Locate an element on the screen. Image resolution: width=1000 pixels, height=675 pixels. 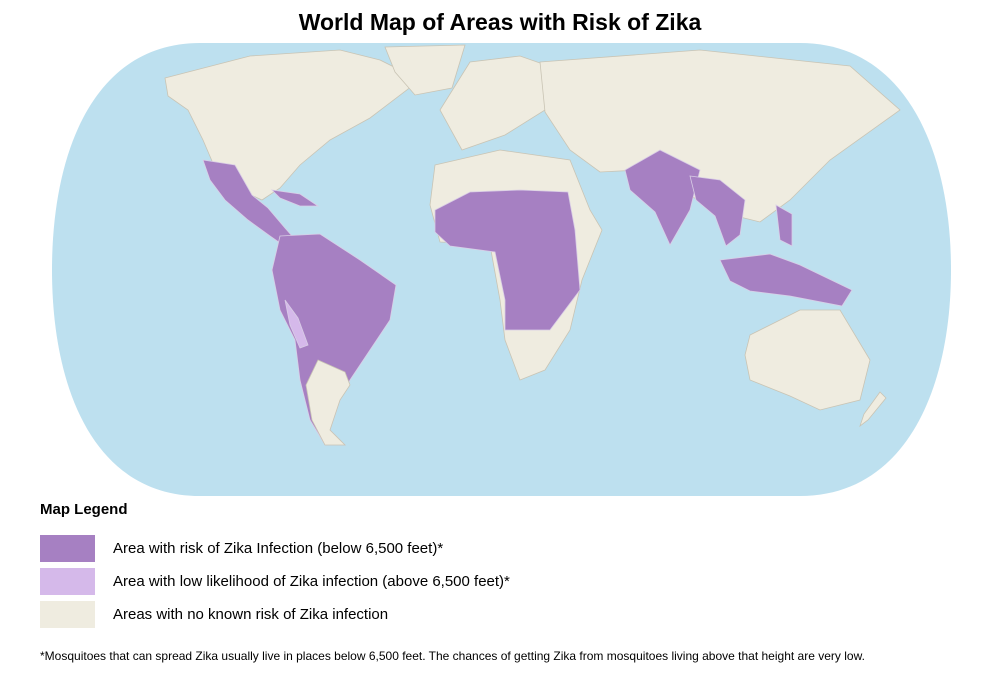
north-america is located at coordinates (292, 125).